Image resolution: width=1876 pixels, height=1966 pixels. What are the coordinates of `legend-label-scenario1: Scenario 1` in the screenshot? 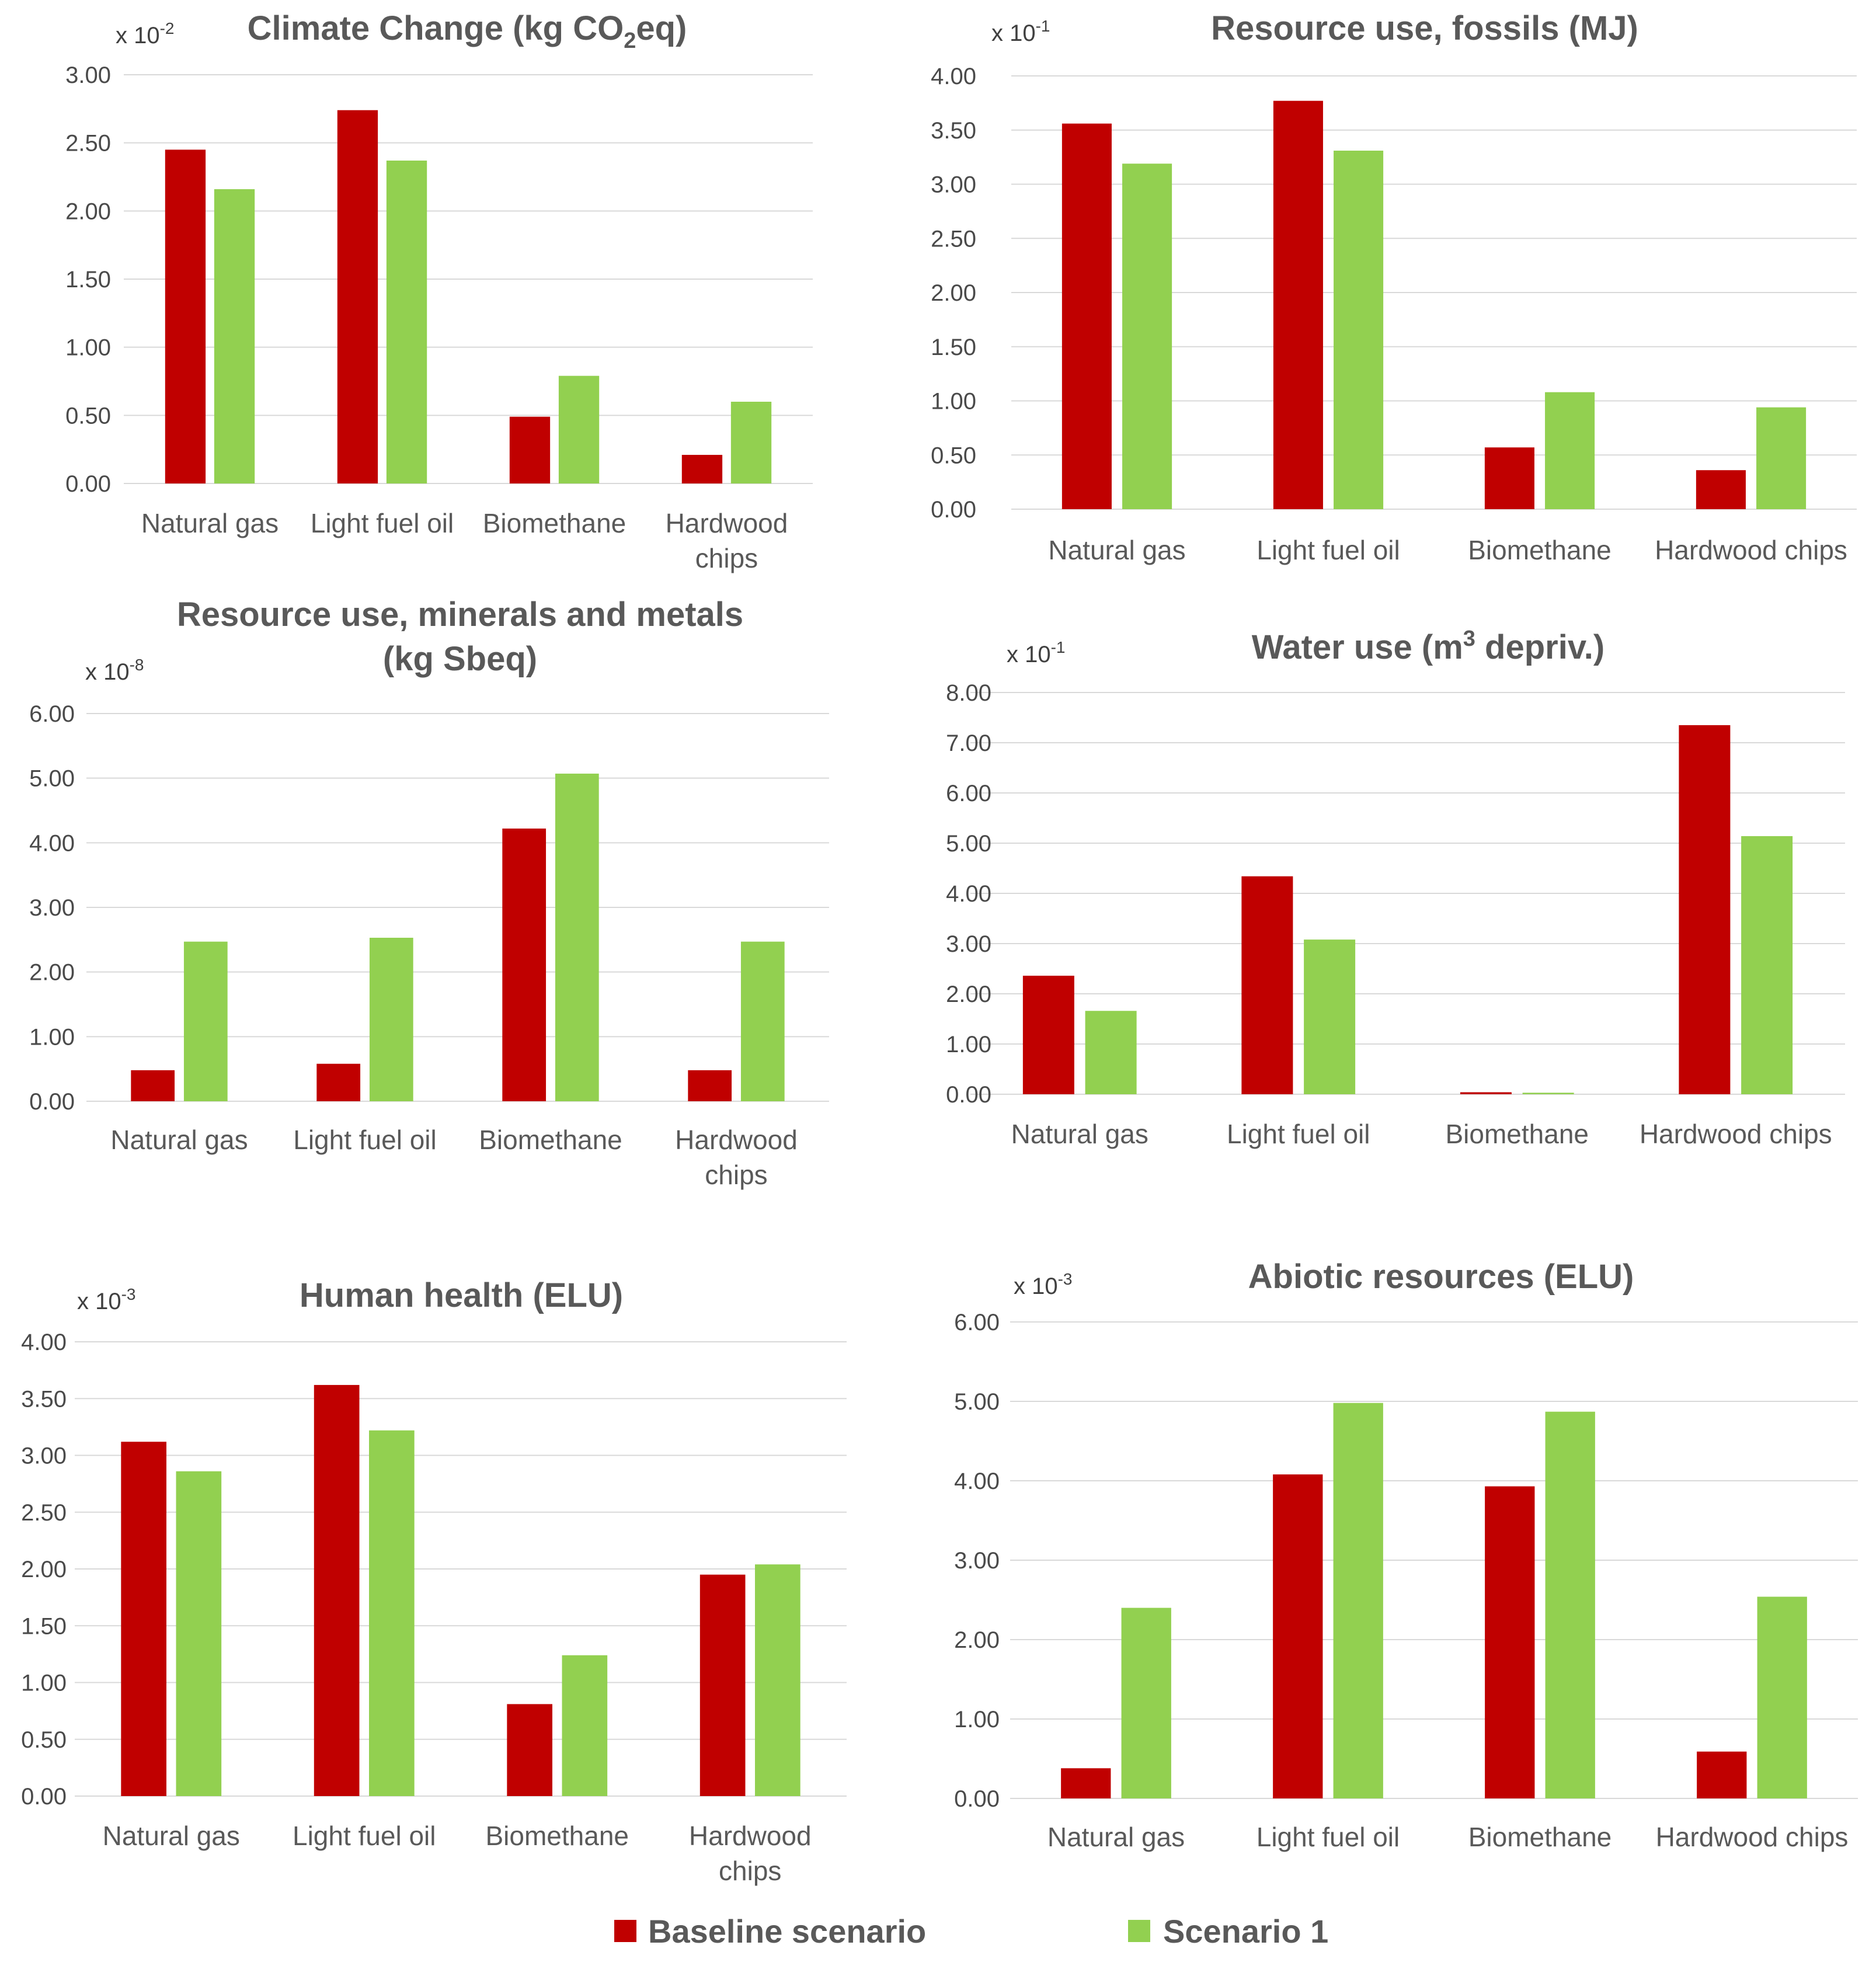 It's located at (1245, 1931).